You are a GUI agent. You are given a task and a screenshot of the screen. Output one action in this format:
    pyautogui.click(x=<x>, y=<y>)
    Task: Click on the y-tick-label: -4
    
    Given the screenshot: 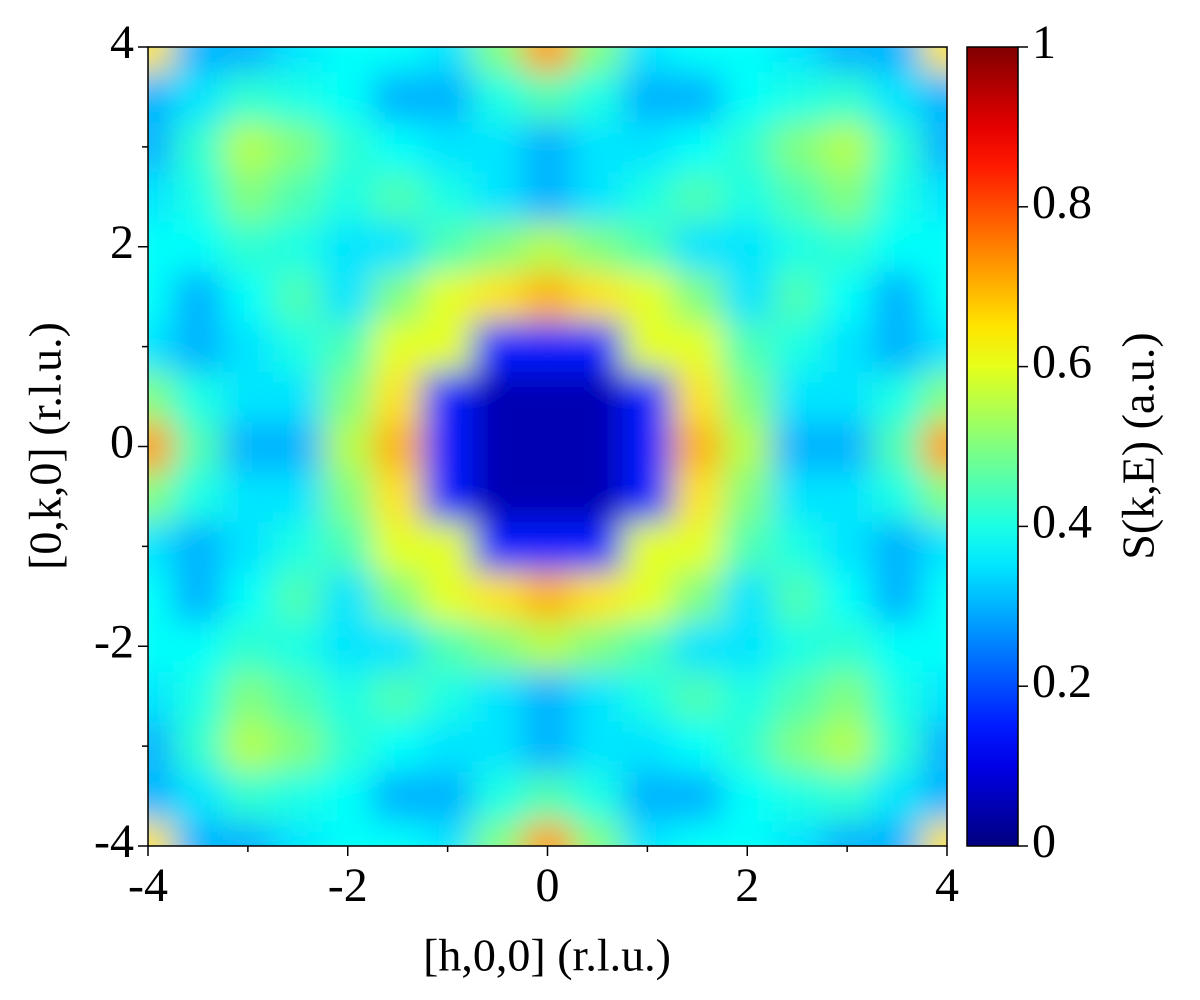 What is the action you would take?
    pyautogui.click(x=114, y=841)
    